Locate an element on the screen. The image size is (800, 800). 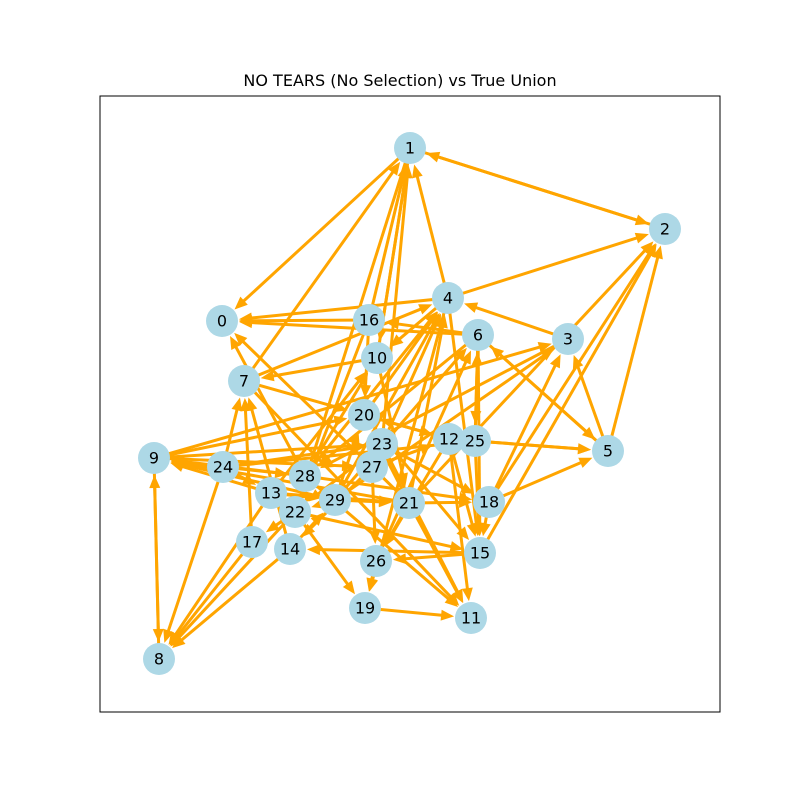
node-label: 15 is located at coordinates (480, 553).